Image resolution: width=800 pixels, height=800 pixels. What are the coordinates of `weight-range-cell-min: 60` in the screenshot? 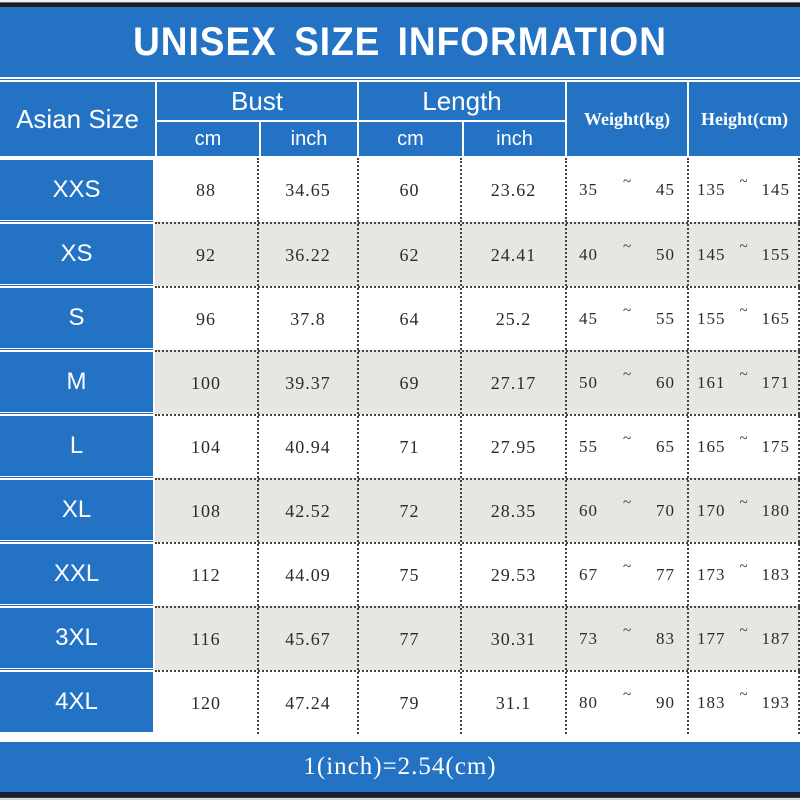 It's located at (588, 510).